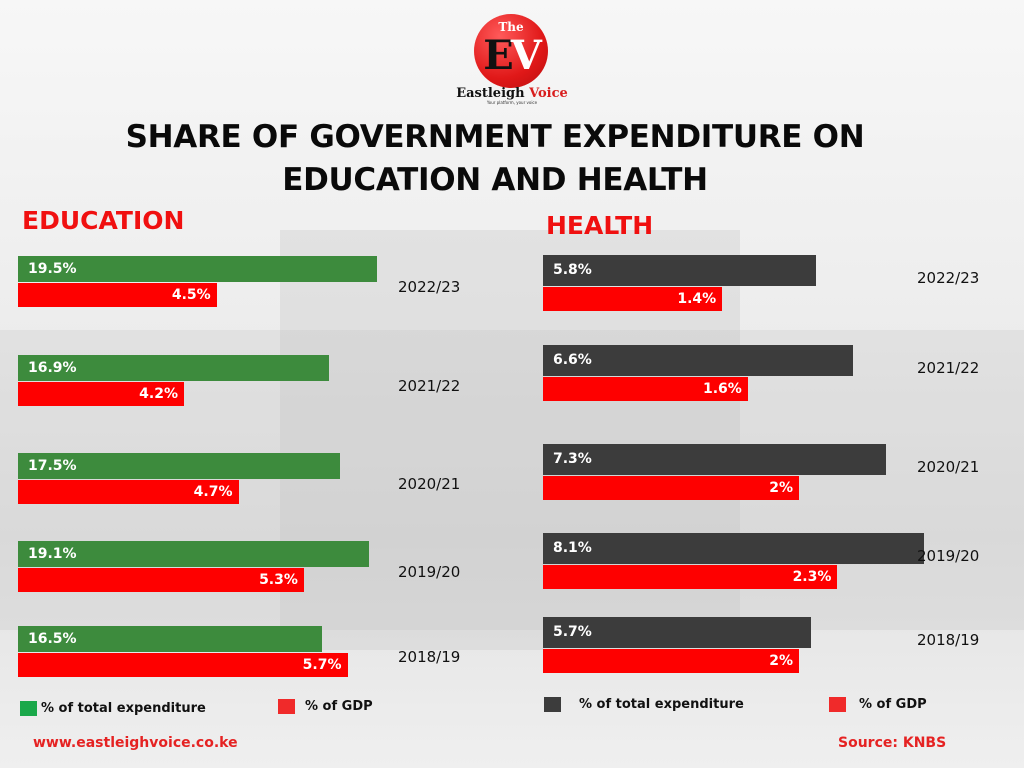  Describe the element at coordinates (498, 55) in the screenshot. I see `logo-e: E` at that location.